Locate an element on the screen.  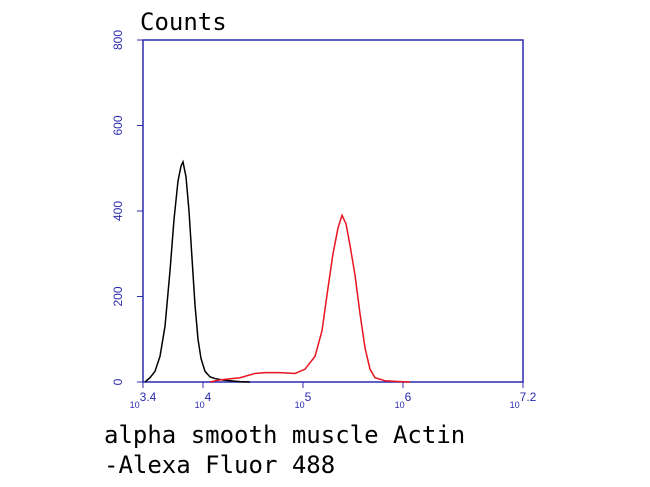
x-tick-label: 10⁶ is located at coordinates (403, 400).